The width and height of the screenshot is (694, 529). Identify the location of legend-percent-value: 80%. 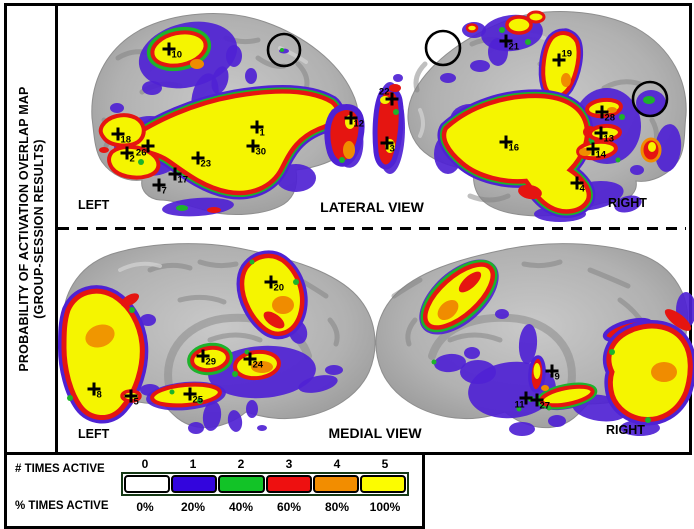
(337, 507).